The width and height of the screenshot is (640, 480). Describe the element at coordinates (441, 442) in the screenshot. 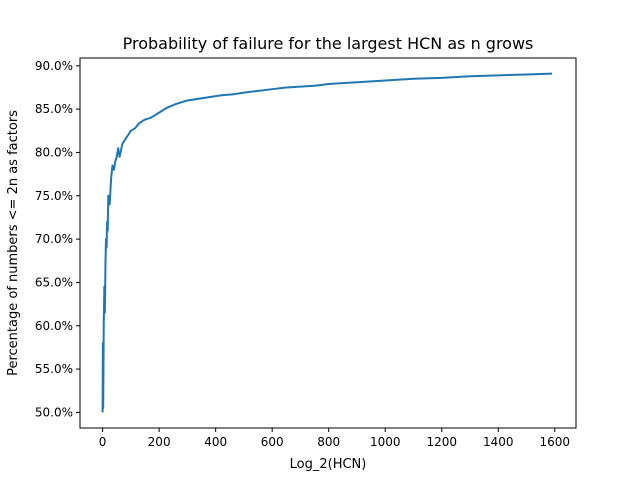

I see `x-tick-label: 1200` at that location.